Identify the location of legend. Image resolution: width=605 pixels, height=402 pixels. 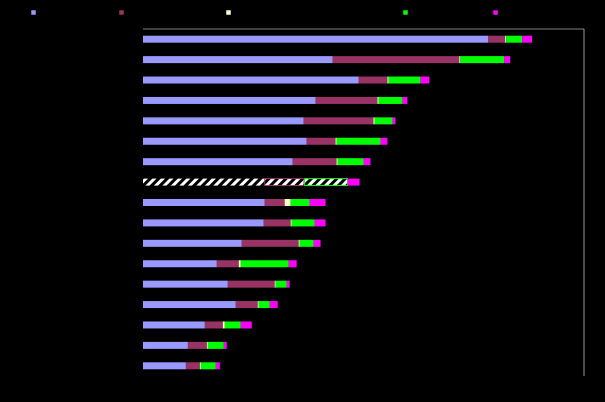
(264, 12).